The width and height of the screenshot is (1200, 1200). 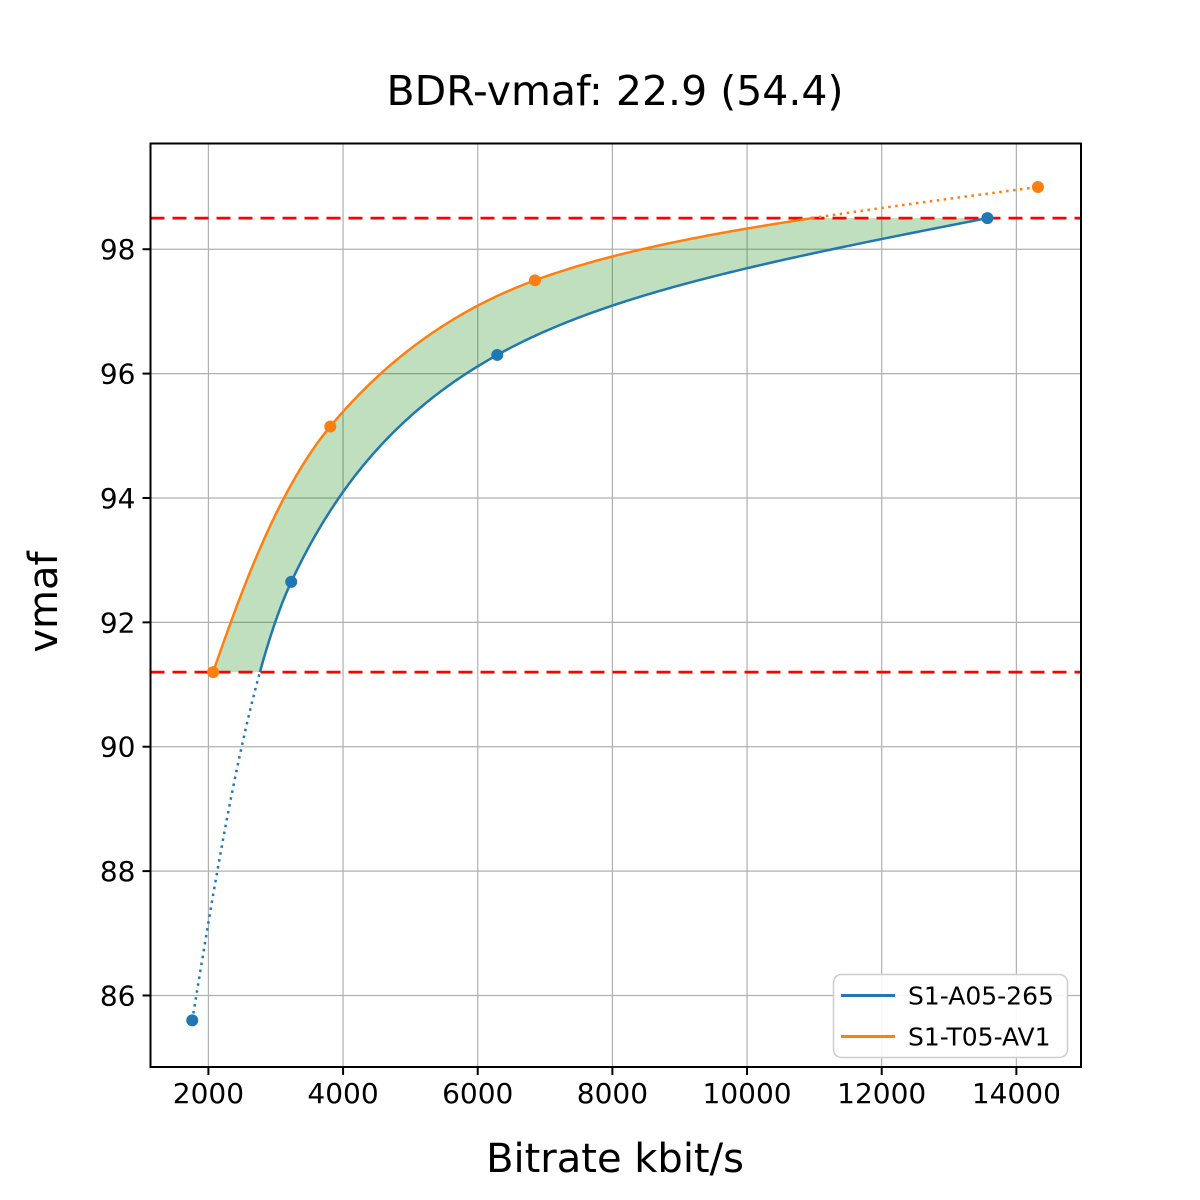 I want to click on curve-dotted-high-S1-T05-AV1, so click(x=925, y=202).